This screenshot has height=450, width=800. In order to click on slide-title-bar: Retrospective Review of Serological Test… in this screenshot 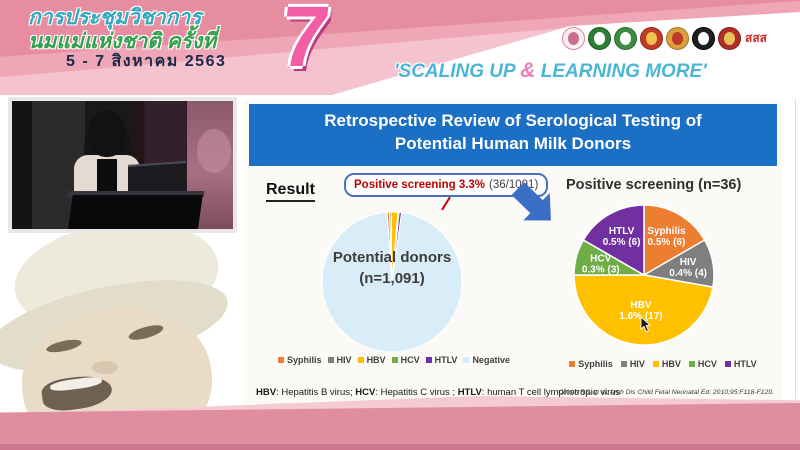, I will do `click(513, 135)`.